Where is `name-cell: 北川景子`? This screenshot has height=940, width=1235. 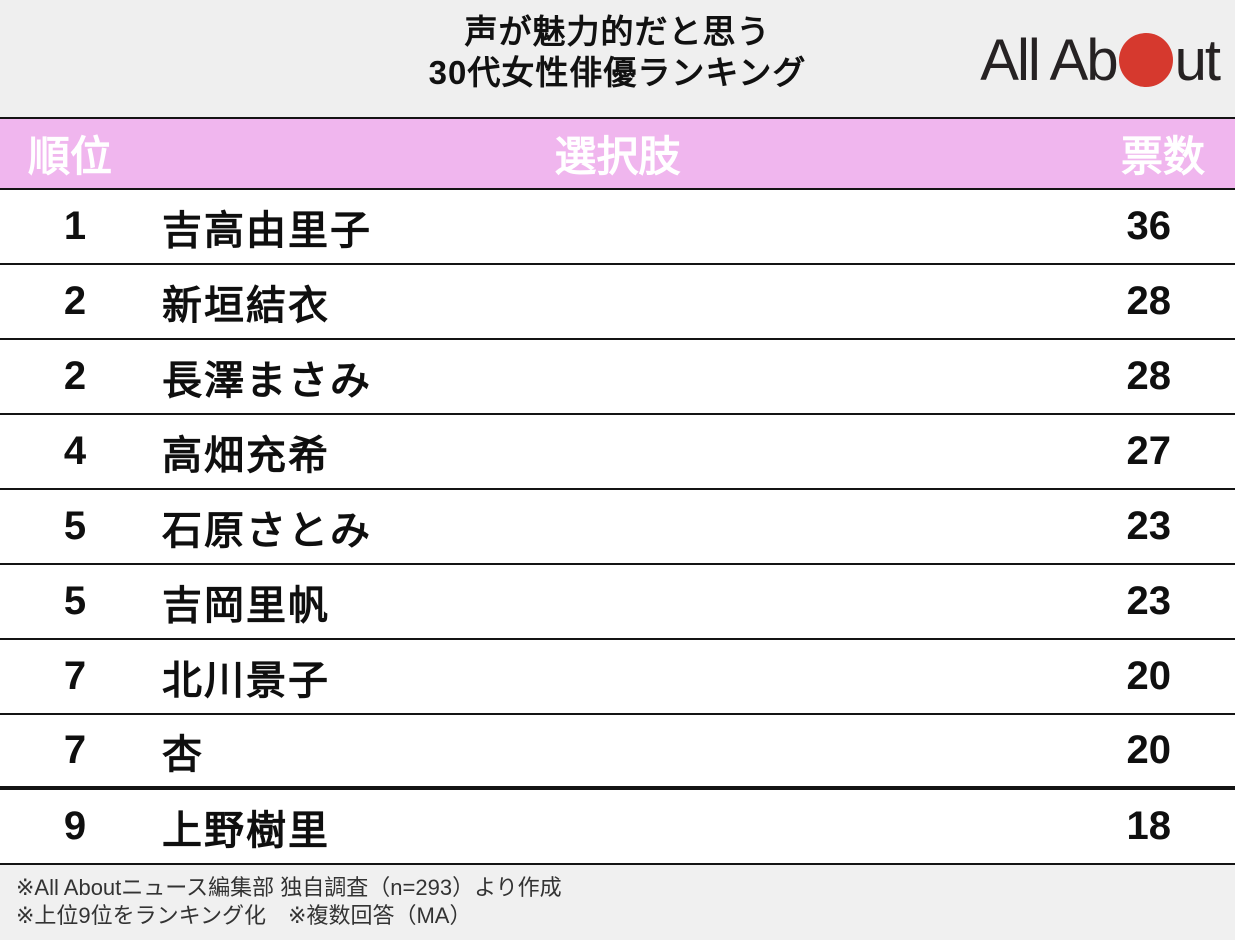
name-cell: 北川景子 is located at coordinates (246, 680).